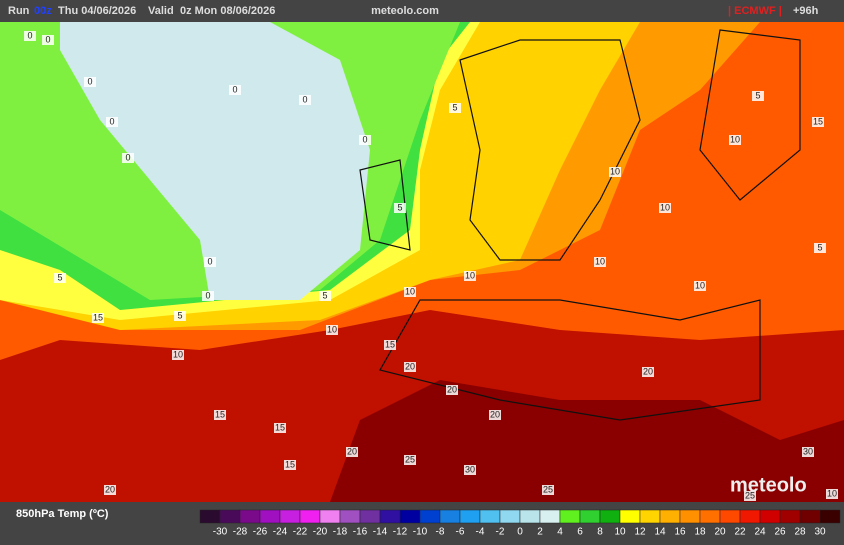 The height and width of the screenshot is (545, 844). What do you see at coordinates (19, 11) in the screenshot?
I see `run-label: Run` at bounding box center [19, 11].